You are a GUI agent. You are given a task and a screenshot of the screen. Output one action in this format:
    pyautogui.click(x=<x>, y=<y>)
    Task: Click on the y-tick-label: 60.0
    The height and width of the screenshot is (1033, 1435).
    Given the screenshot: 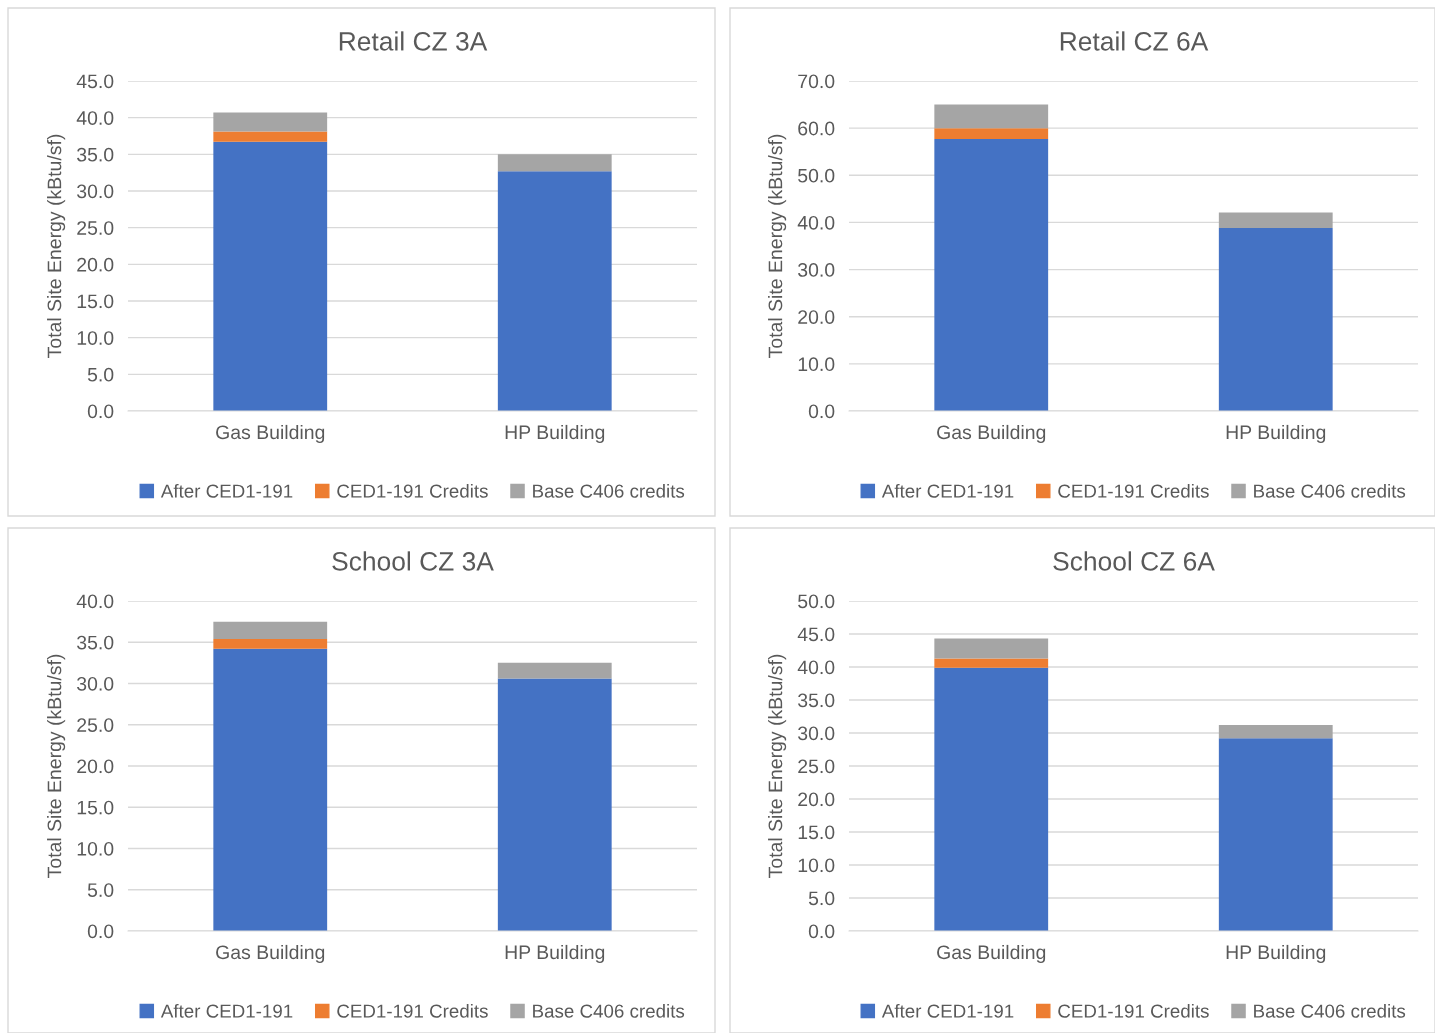 What is the action you would take?
    pyautogui.click(x=816, y=128)
    